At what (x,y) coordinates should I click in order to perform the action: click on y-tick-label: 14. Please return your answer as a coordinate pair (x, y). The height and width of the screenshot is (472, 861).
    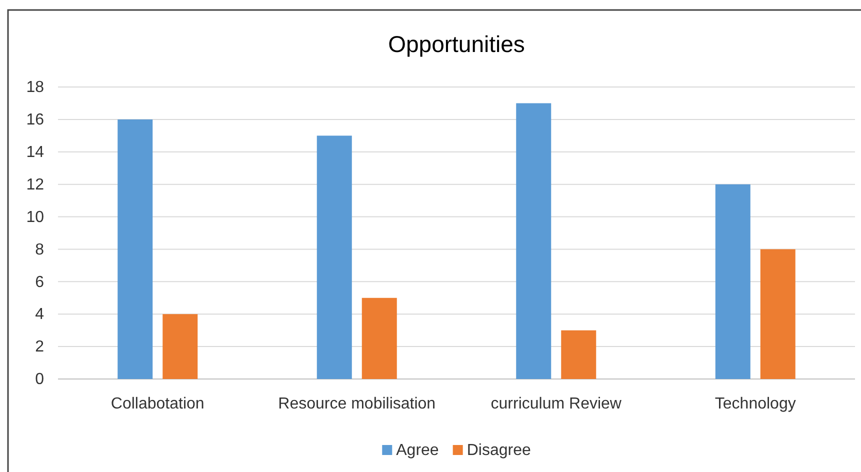
    Looking at the image, I should click on (35, 153).